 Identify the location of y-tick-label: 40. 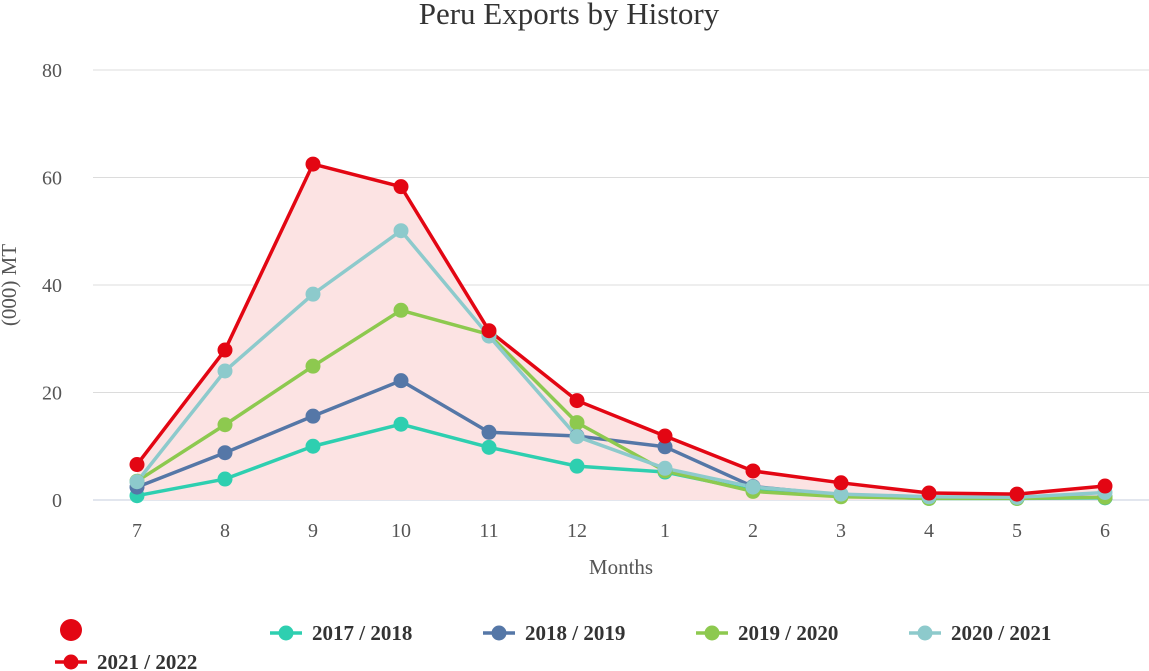
(52, 286).